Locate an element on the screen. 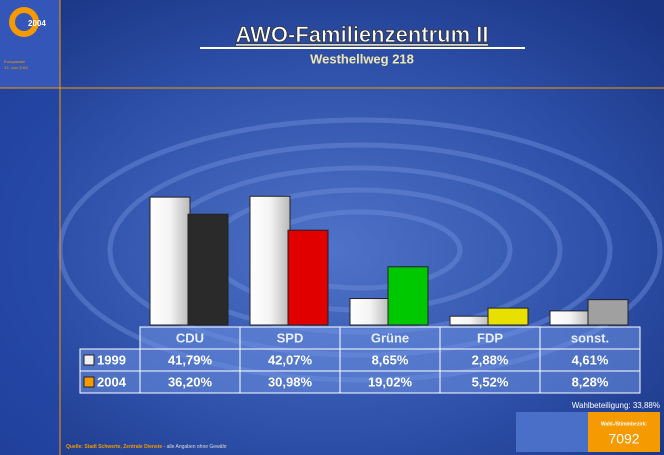 The width and height of the screenshot is (664, 455). title: AWO-Familienzentrum II is located at coordinates (361, 34).